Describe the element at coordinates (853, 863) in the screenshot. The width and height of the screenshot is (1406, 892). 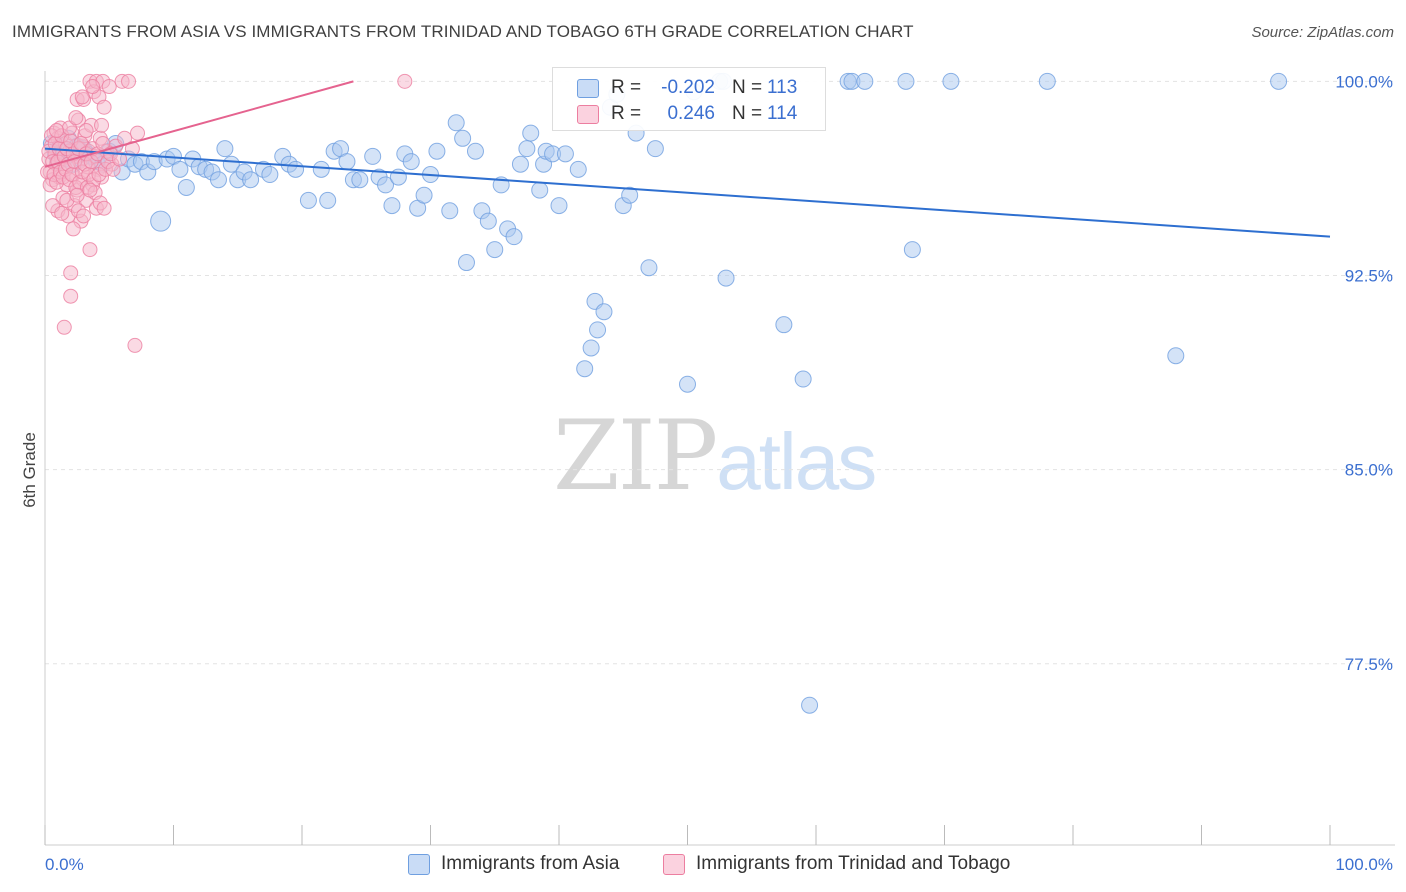
I see `legend-label-tt: Immigrants from Trinidad and Tobago` at that location.